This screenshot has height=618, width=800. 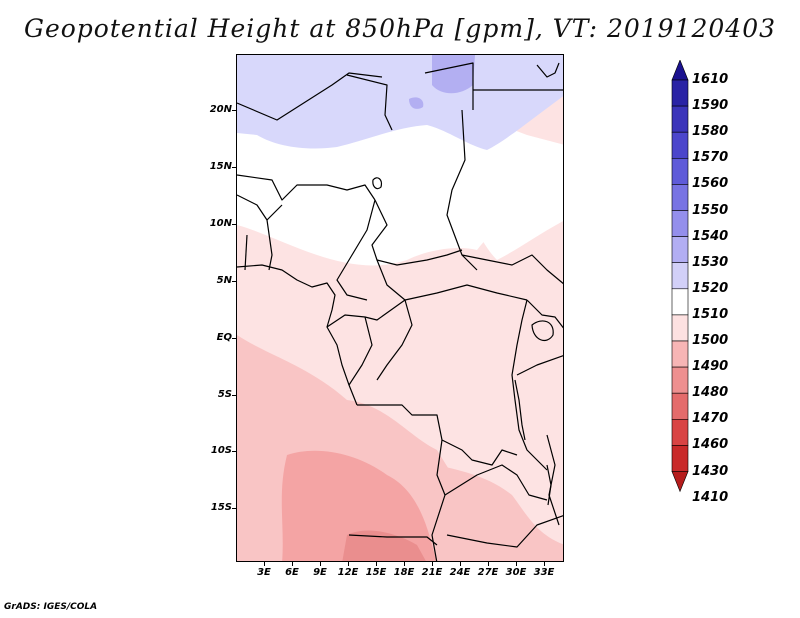 What do you see at coordinates (710, 340) in the screenshot?
I see `colorbar-level-label: 1500` at bounding box center [710, 340].